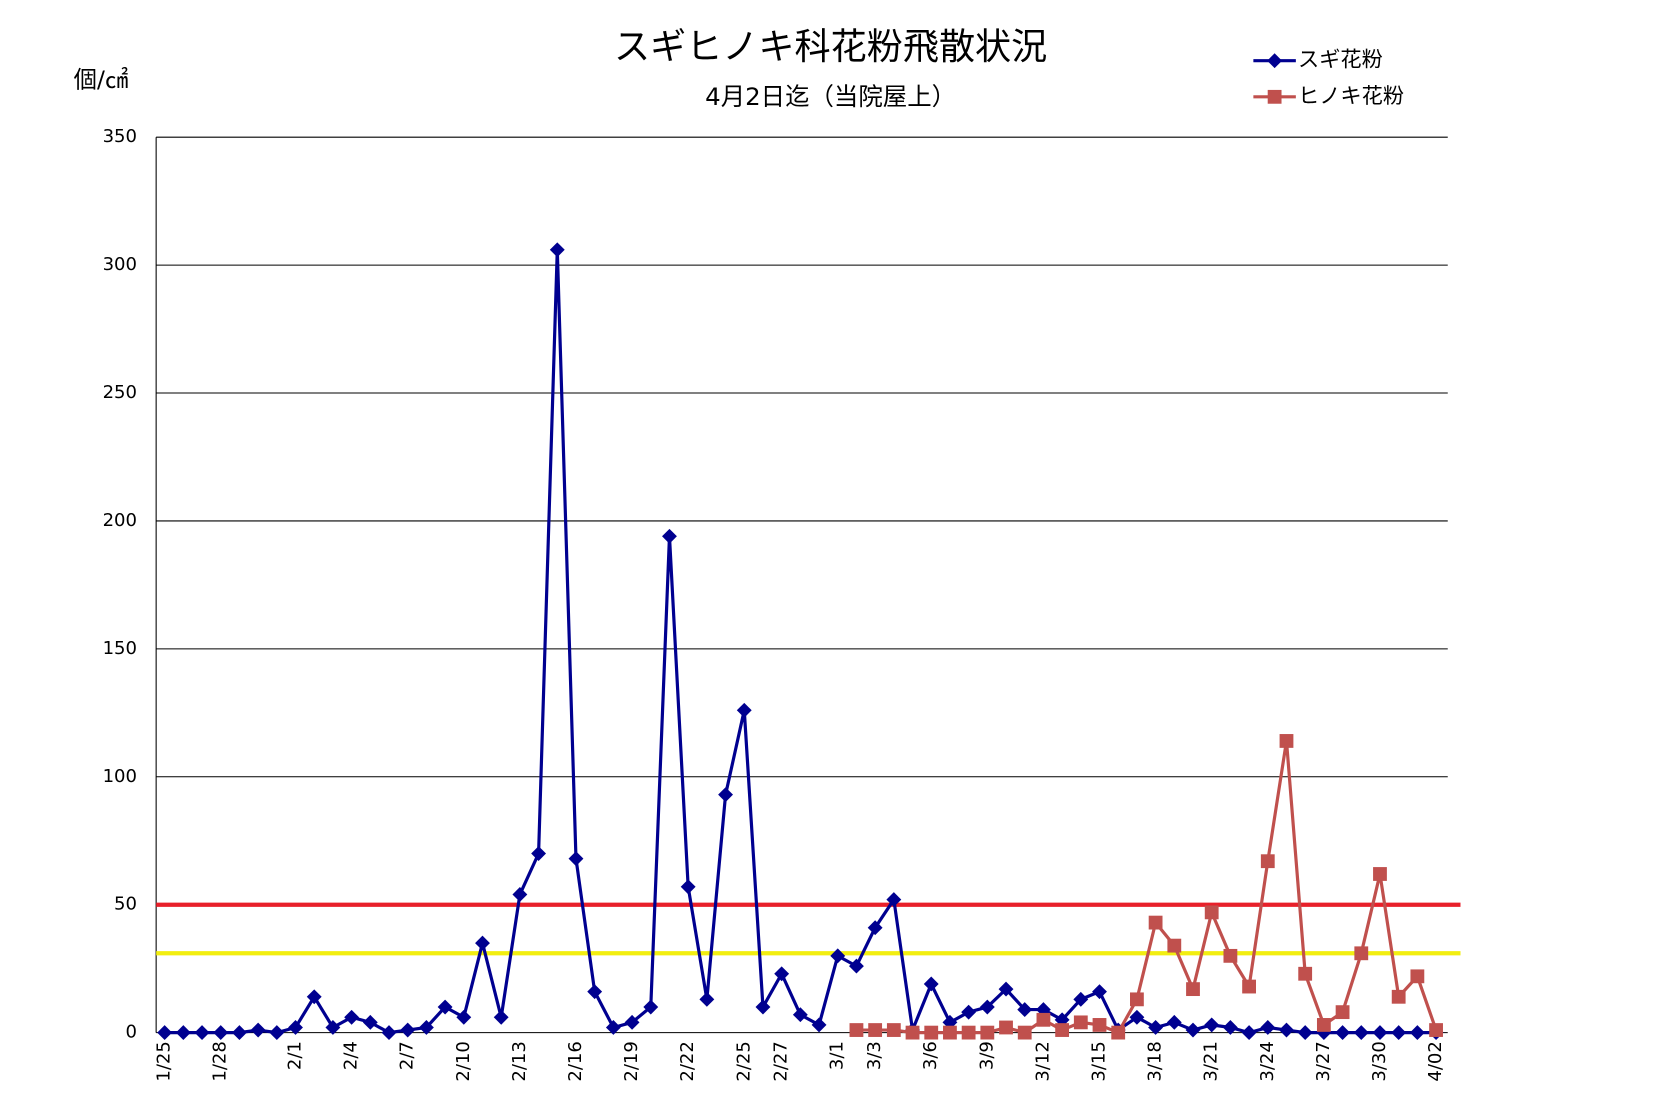 This screenshot has height=1105, width=1657. Describe the element at coordinates (575, 1061) in the screenshot. I see `x-tick-label: 2/16` at that location.